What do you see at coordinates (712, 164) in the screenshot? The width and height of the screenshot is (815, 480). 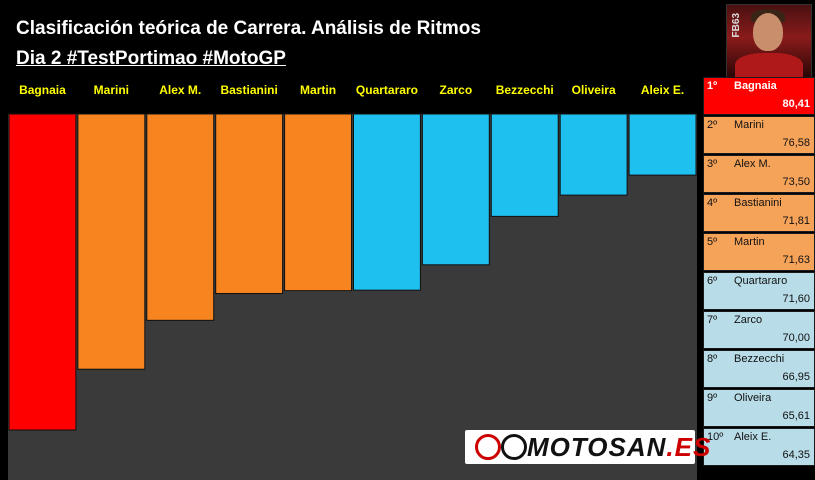 I see `ranking-position: 3º` at bounding box center [712, 164].